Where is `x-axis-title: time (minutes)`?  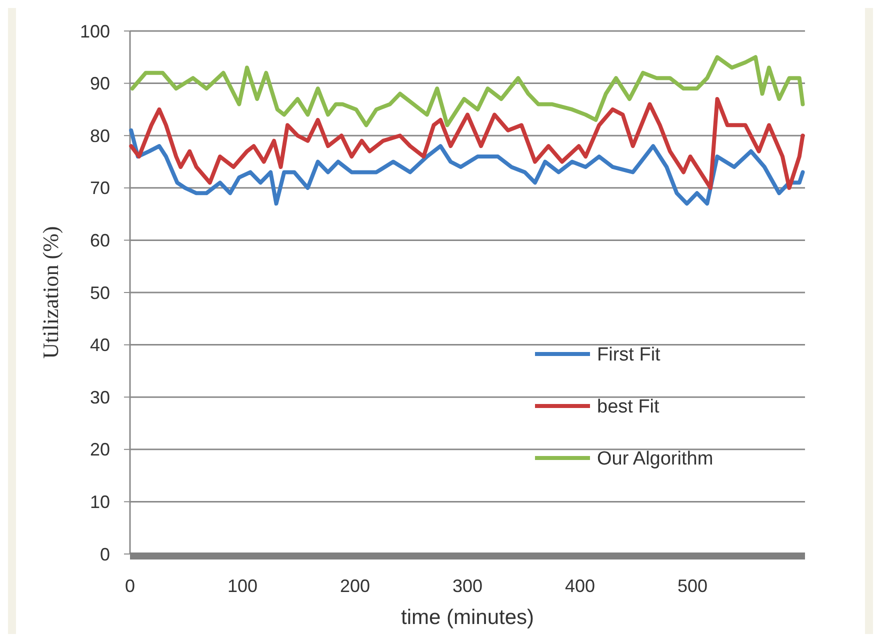 x-axis-title: time (minutes) is located at coordinates (467, 617).